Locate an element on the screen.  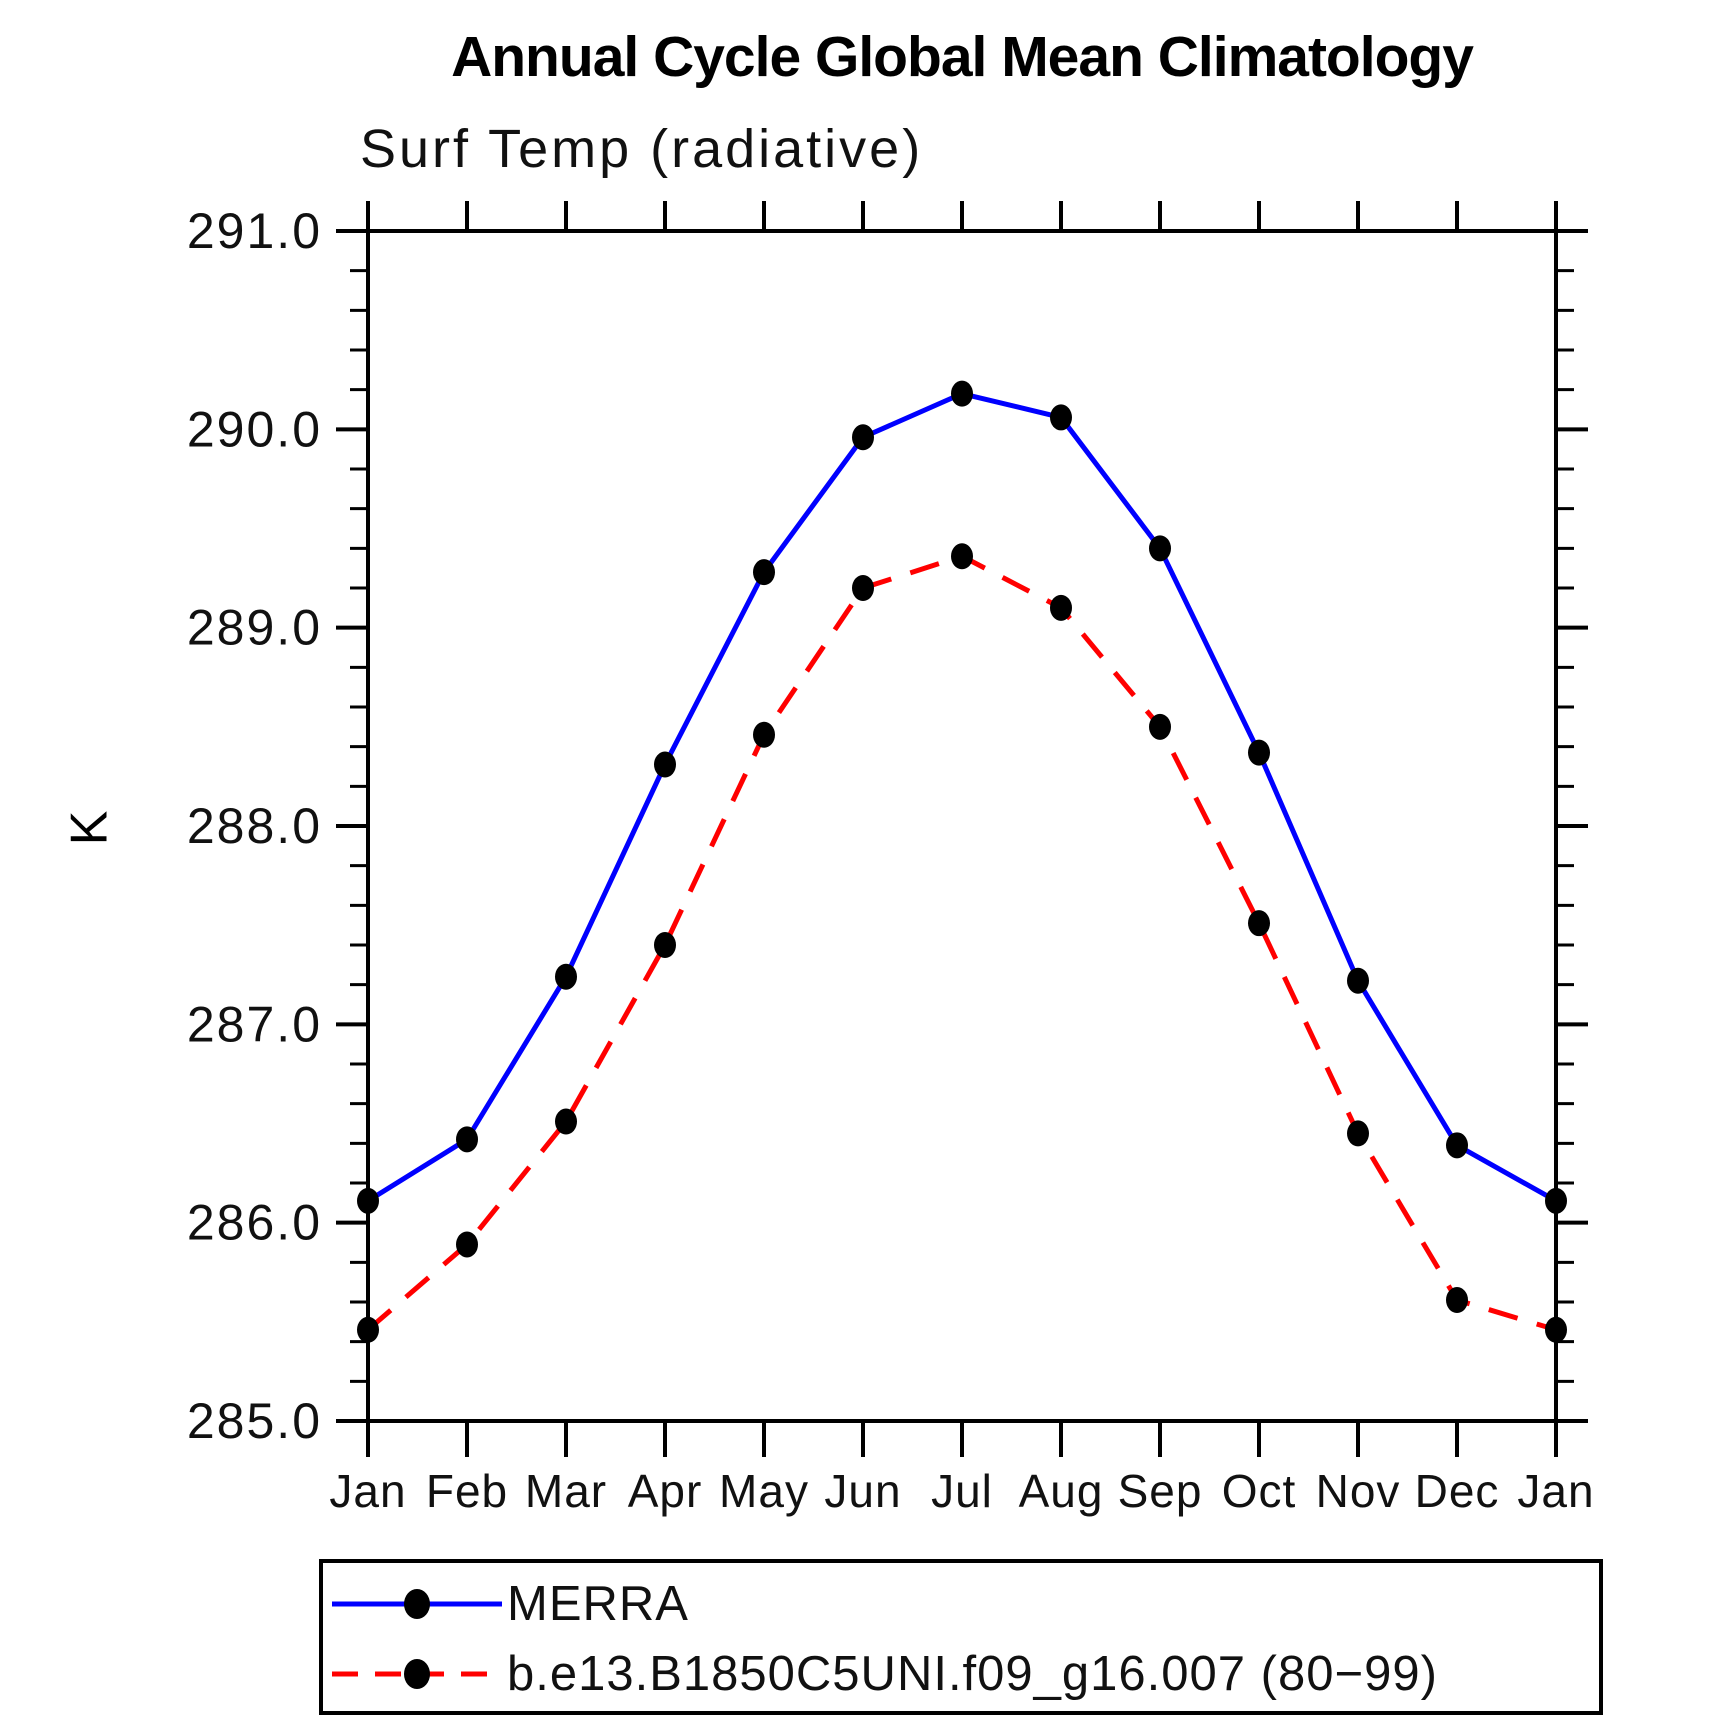
y-tick-label: 285.0 is located at coordinates (254, 1421).